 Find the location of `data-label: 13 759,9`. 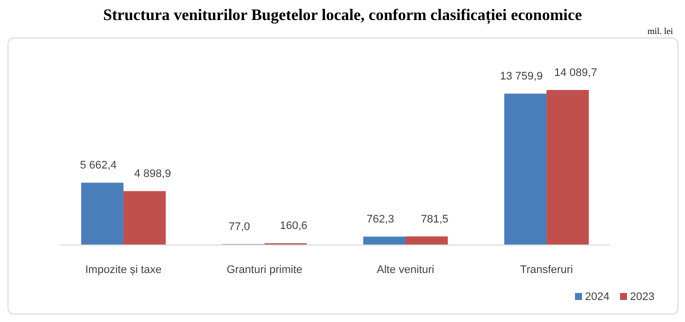

data-label: 13 759,9 is located at coordinates (521, 76).